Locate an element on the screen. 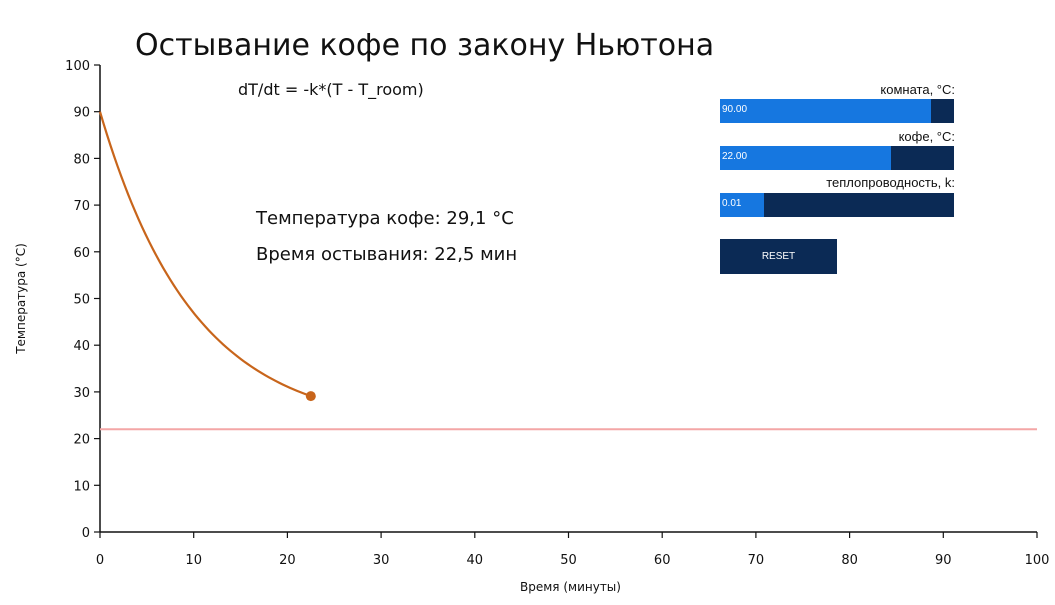  conductivity-label: теплопроводность, k: is located at coordinates (890, 182).